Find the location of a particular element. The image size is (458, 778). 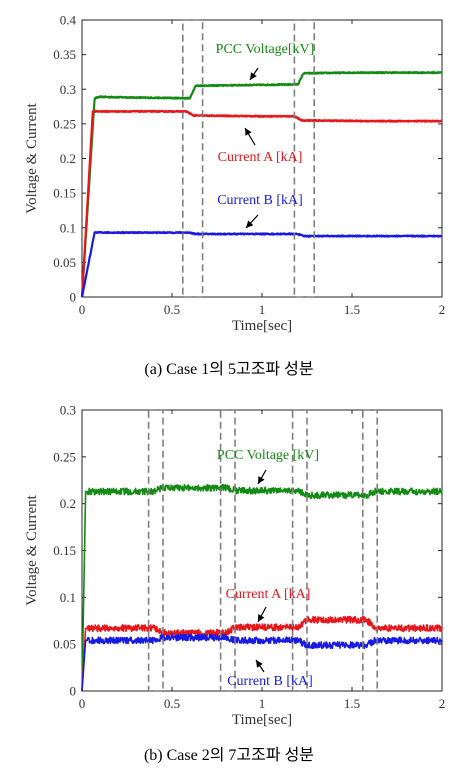

figure-caption: (a) Case 1의 5고조파 성분 is located at coordinates (228, 369).